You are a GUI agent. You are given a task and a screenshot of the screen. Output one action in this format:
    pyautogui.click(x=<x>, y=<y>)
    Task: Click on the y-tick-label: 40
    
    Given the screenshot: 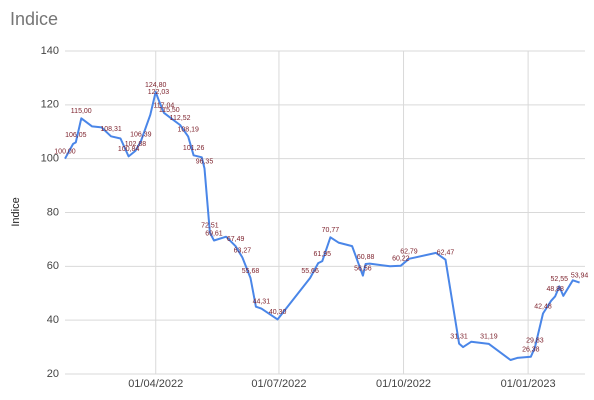 What is the action you would take?
    pyautogui.click(x=53, y=320)
    